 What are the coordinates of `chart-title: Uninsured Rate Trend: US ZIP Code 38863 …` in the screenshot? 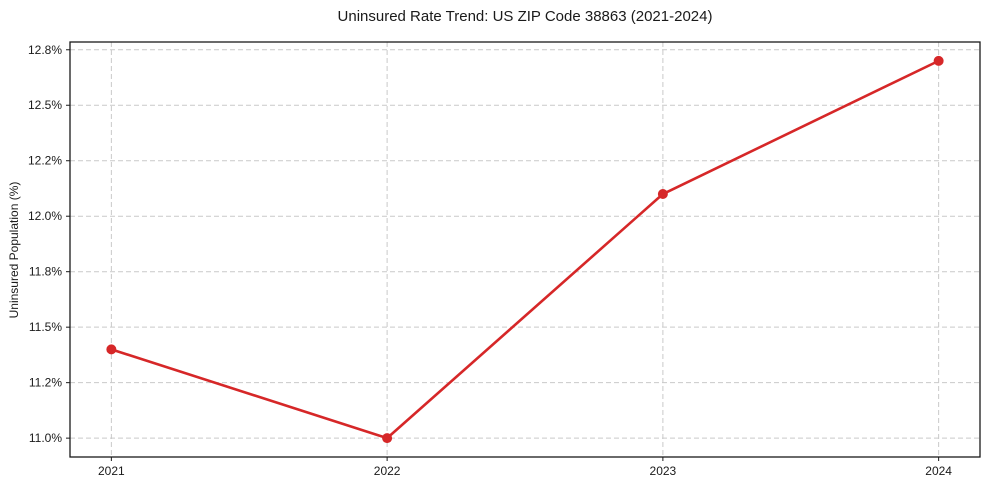 It's located at (525, 16).